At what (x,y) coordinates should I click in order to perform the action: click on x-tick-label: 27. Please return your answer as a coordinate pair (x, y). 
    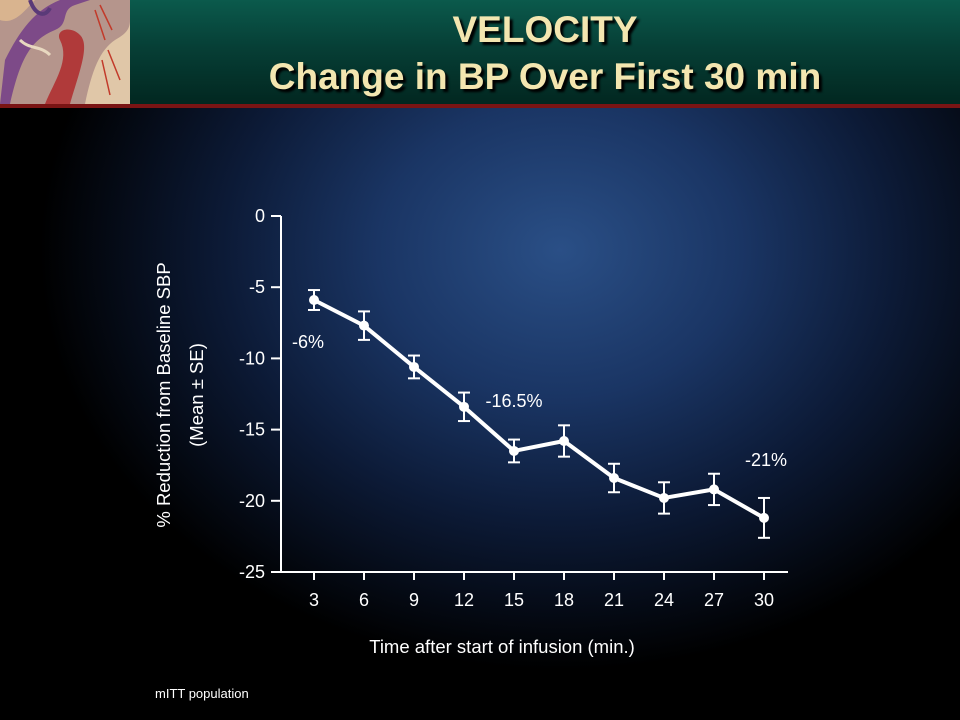
    Looking at the image, I should click on (714, 600).